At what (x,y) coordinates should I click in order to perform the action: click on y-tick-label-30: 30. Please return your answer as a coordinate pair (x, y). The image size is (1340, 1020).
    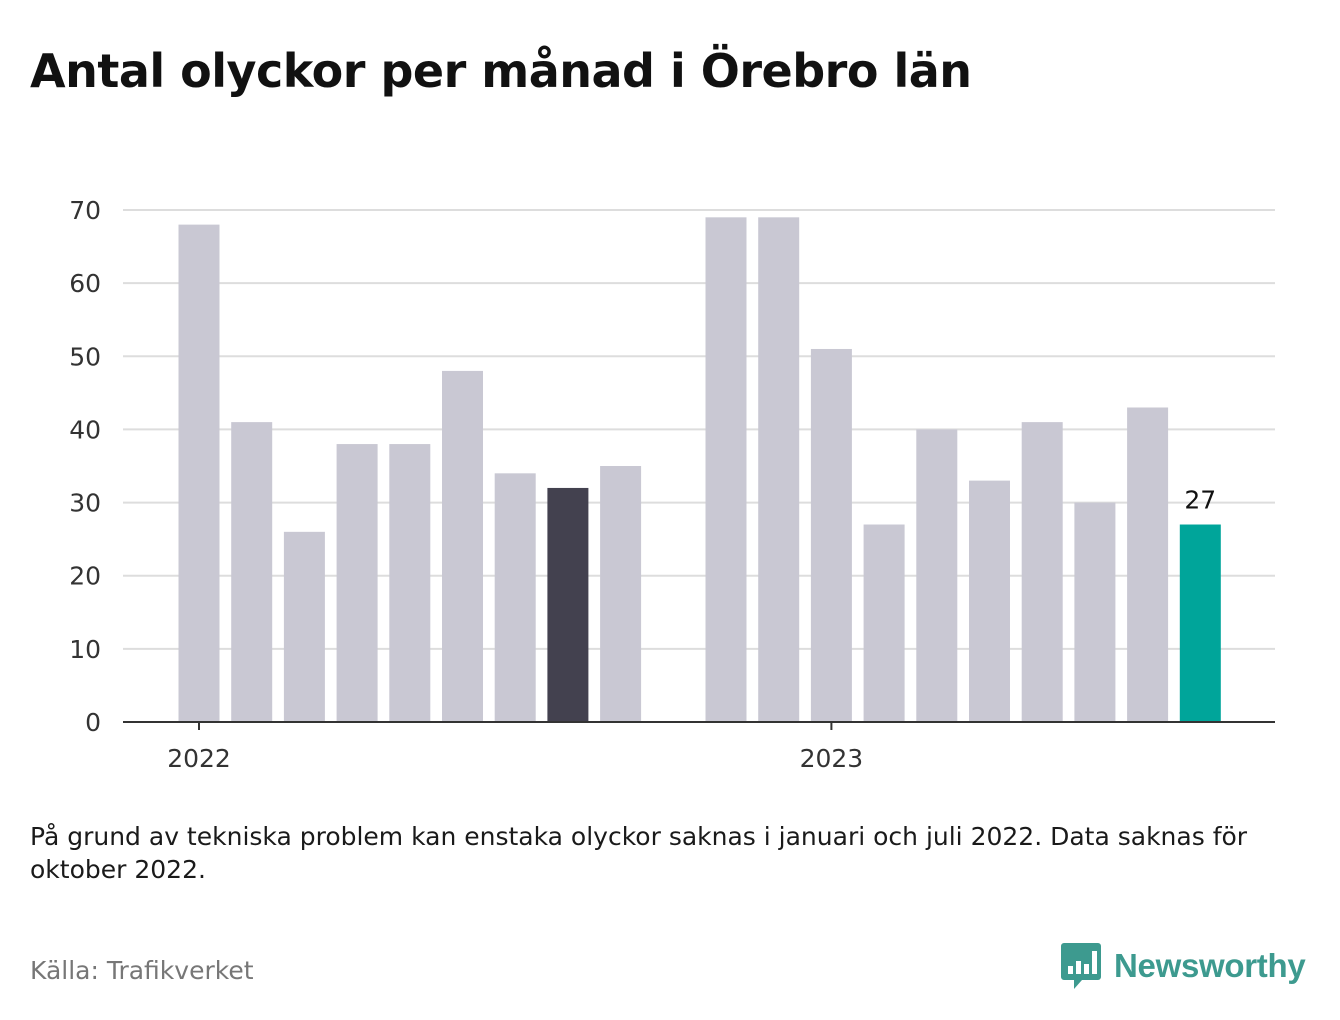
    Looking at the image, I should click on (85, 503).